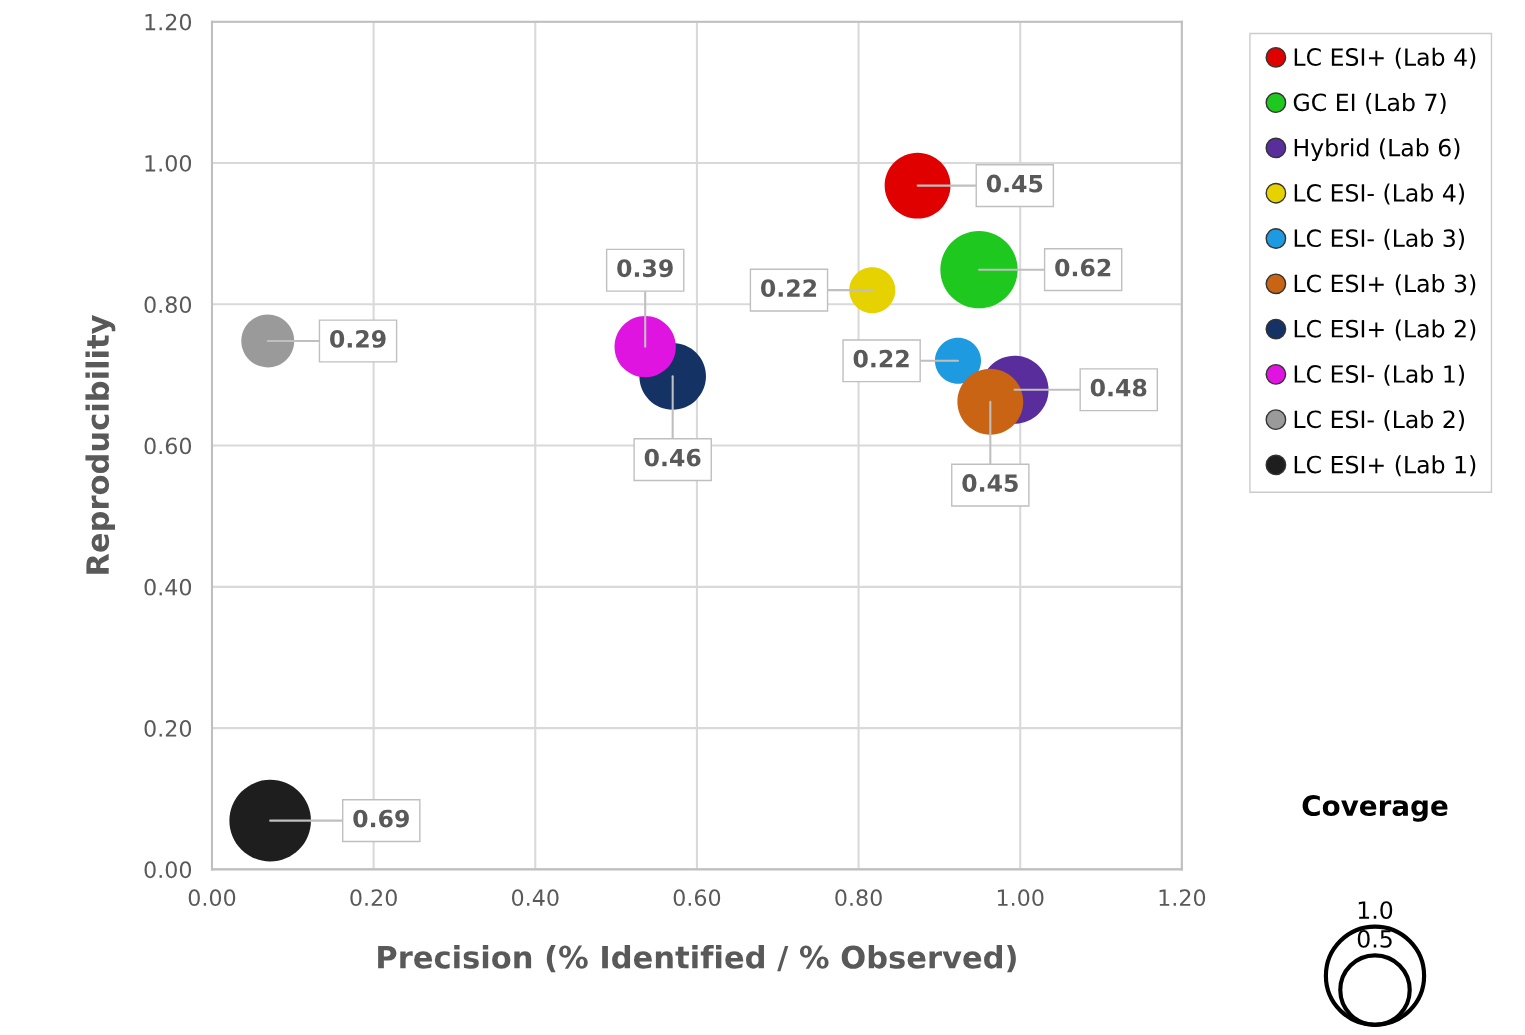  Describe the element at coordinates (212, 898) in the screenshot. I see `x-tick-label: 0.00` at that location.